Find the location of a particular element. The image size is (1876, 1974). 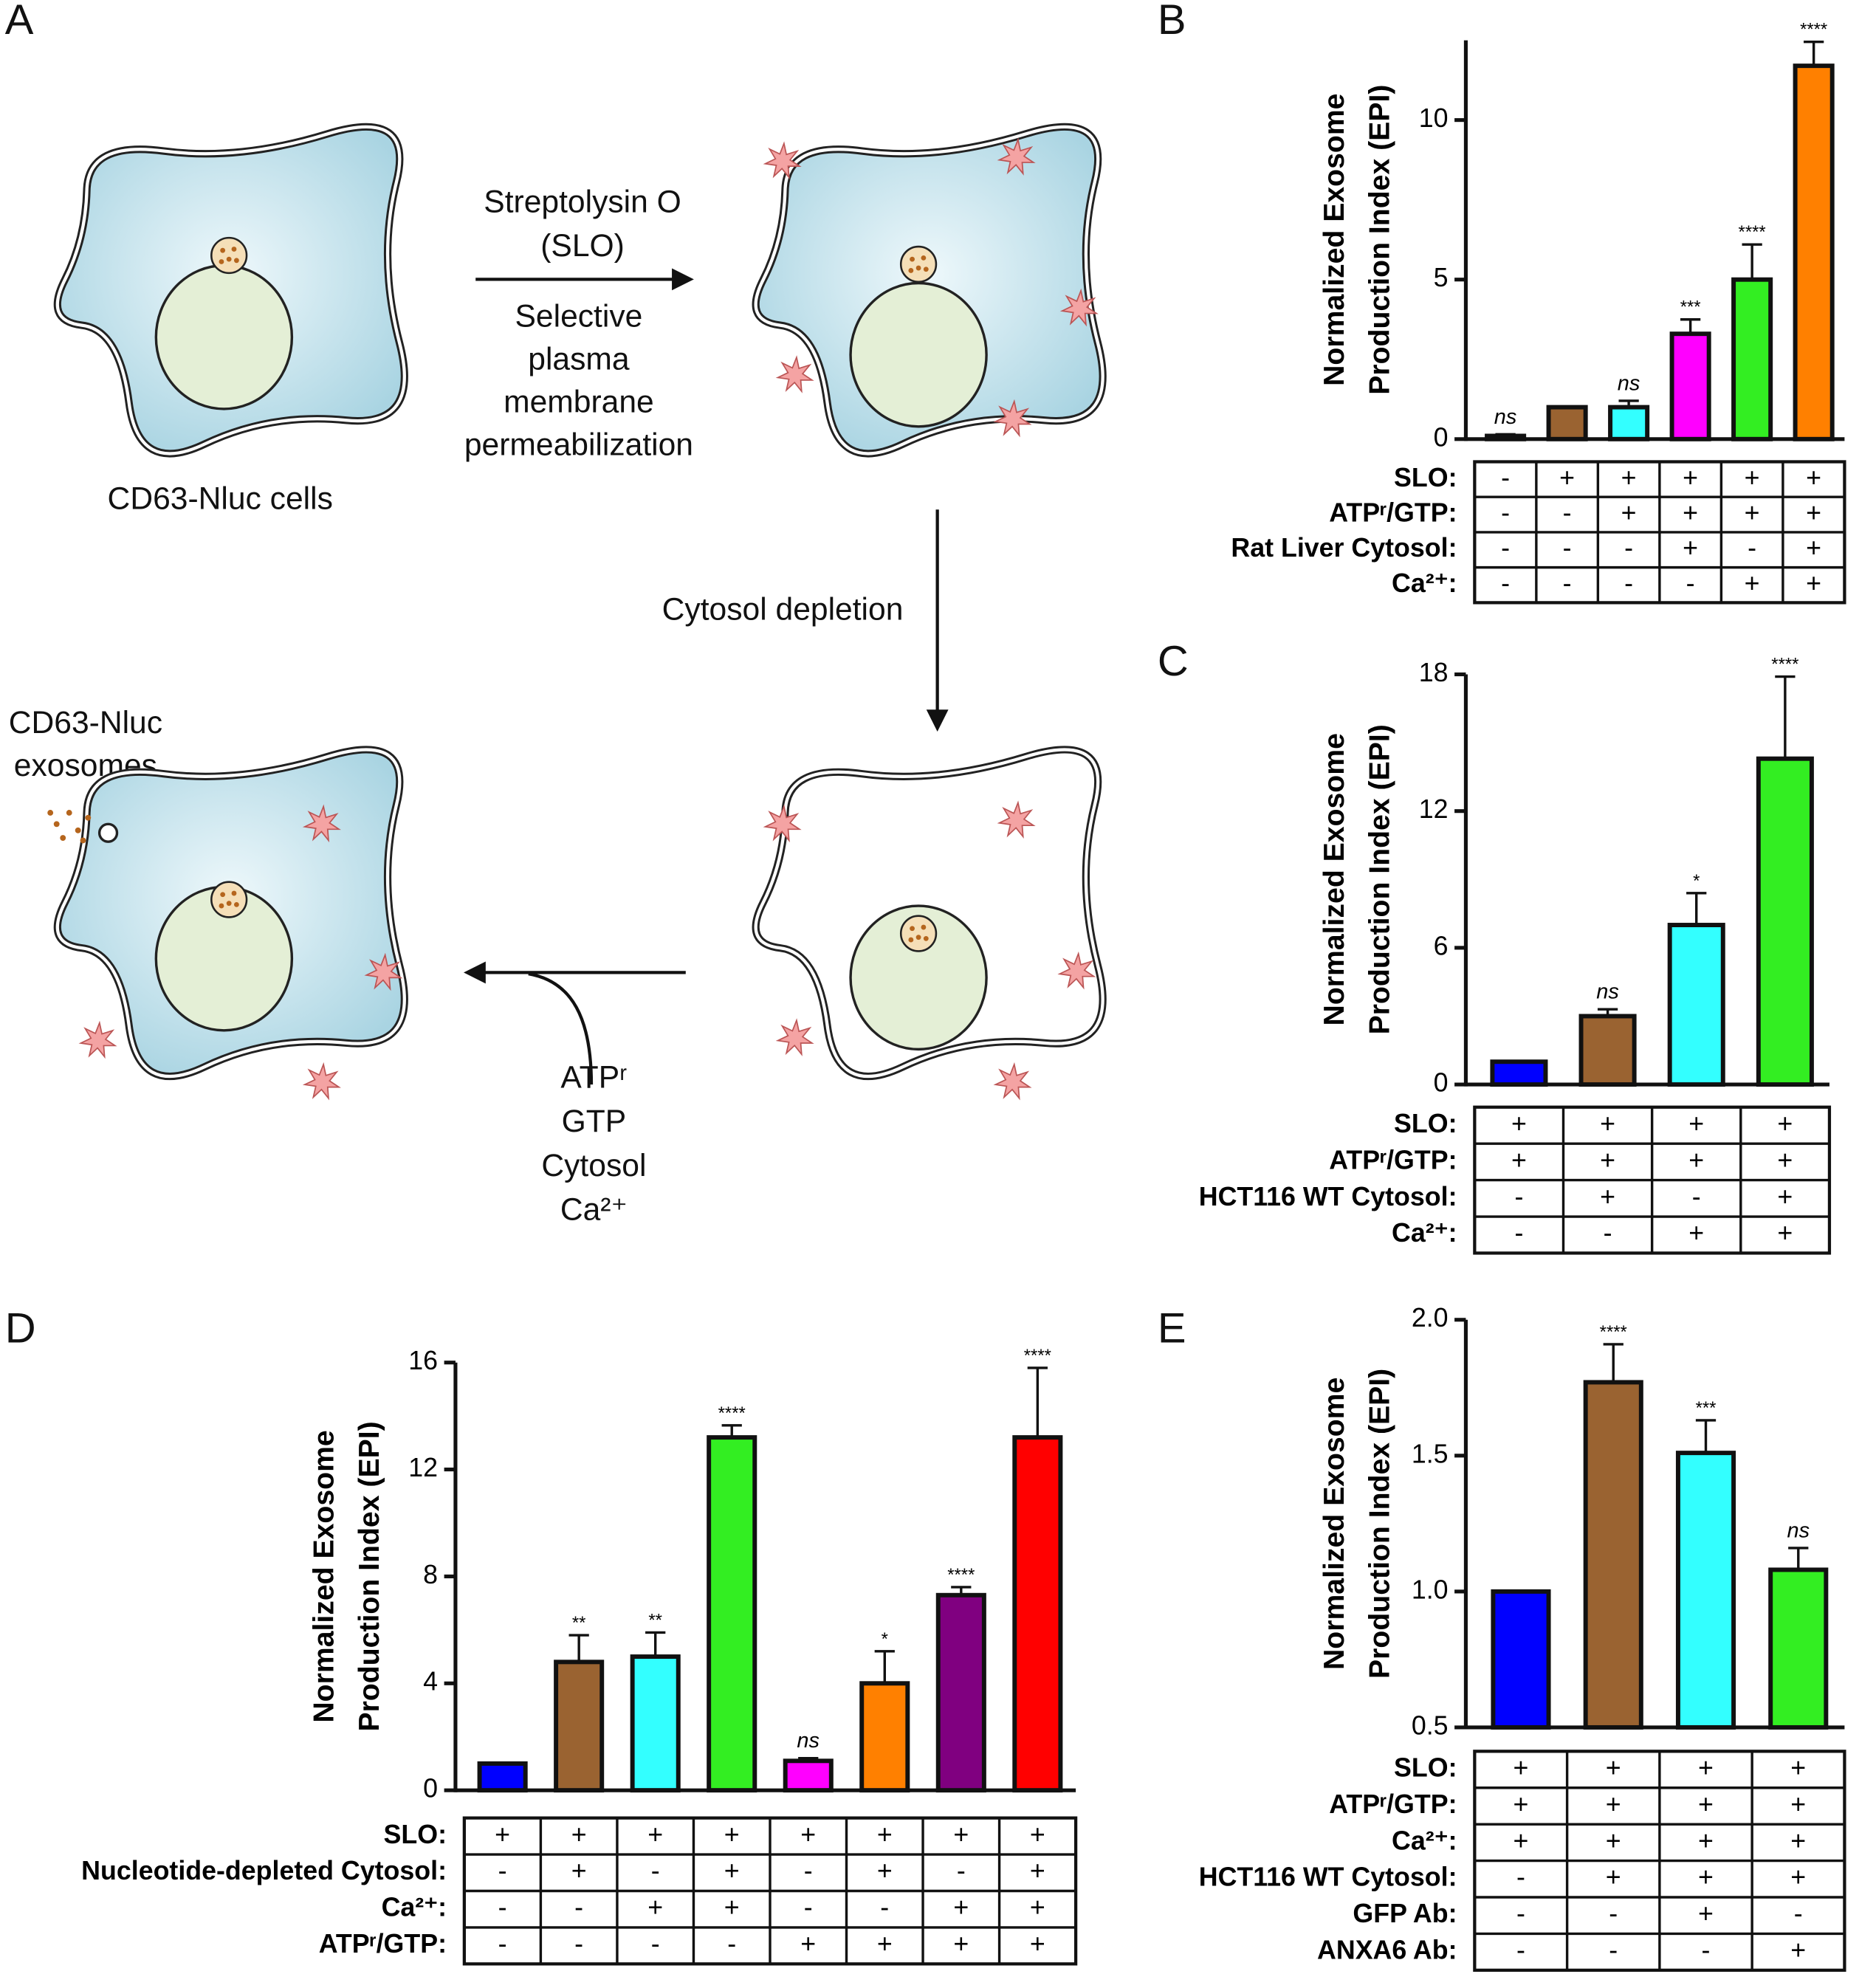

diagram-text: permeabilization is located at coordinates (579, 444).